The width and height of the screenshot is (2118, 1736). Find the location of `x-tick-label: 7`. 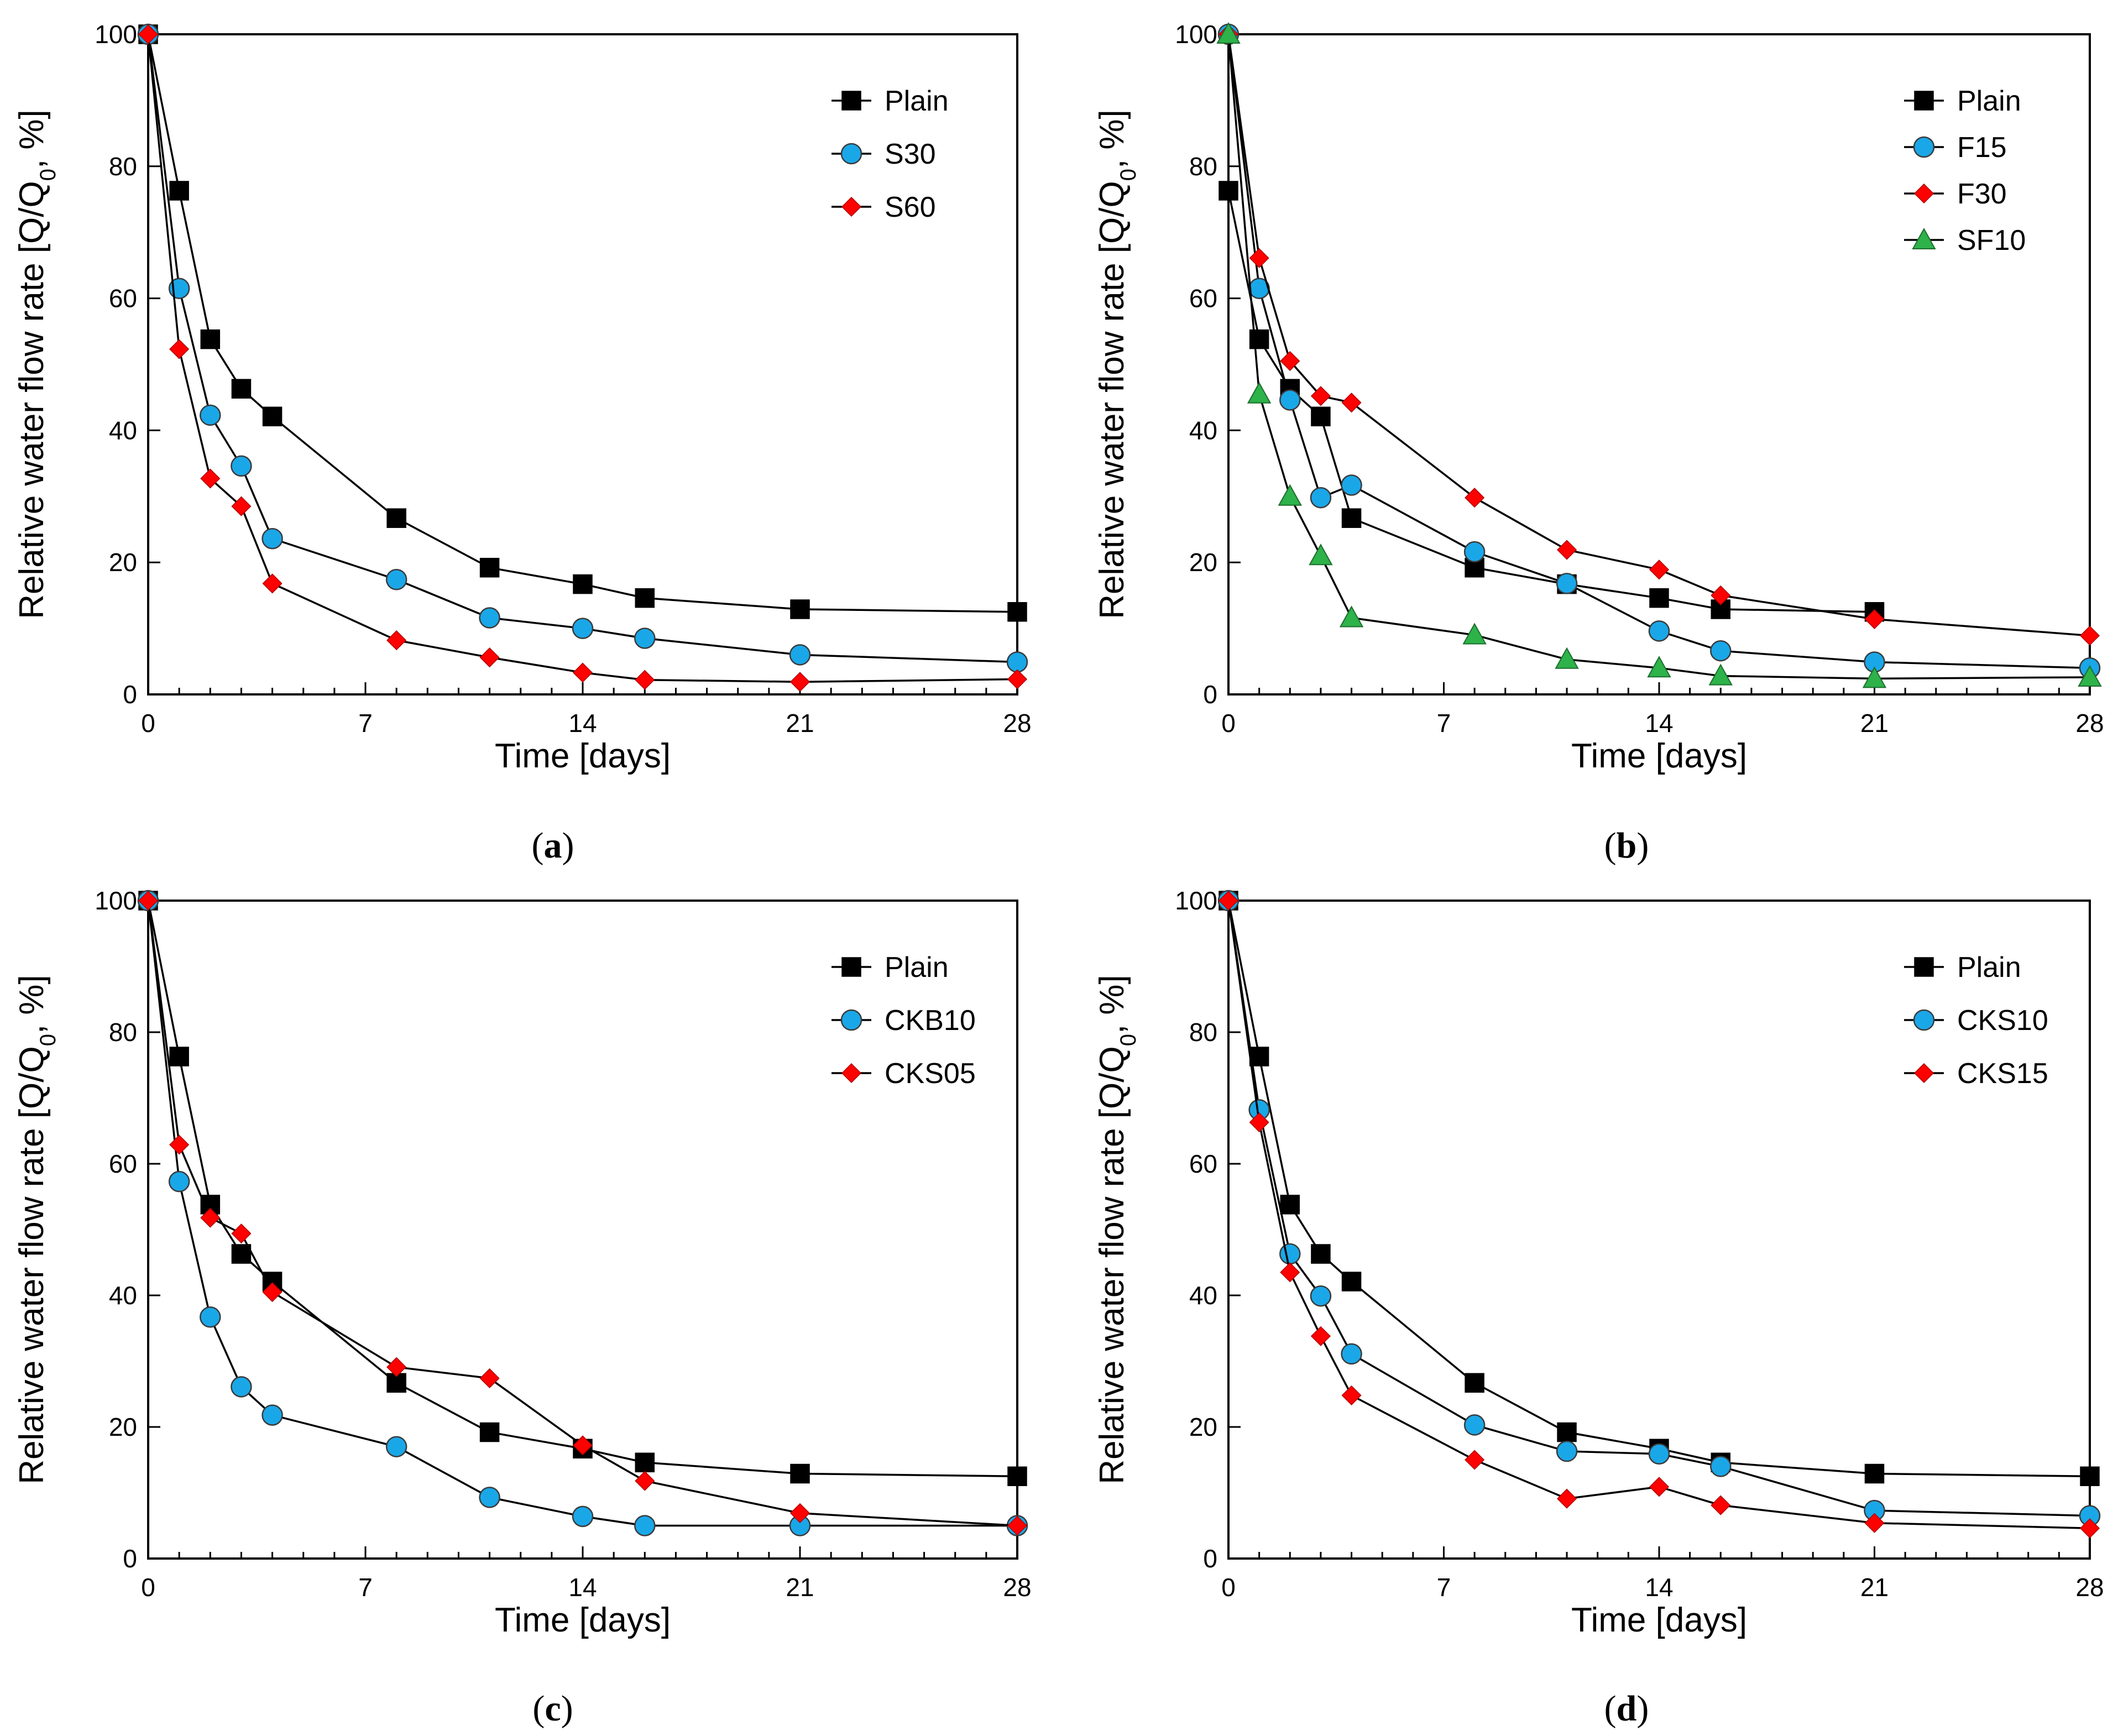

x-tick-label: 7 is located at coordinates (365, 723).